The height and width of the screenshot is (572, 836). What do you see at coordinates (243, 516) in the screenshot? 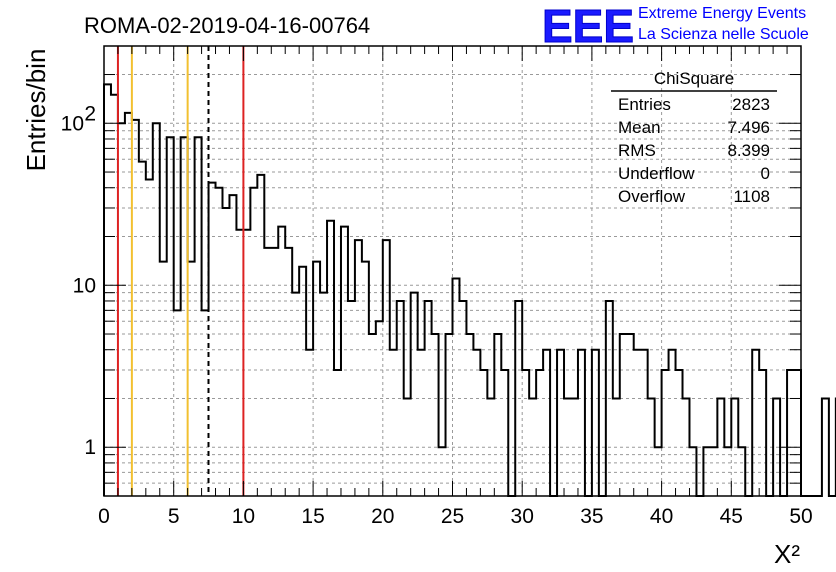
I see `x-tick-label: 10` at bounding box center [243, 516].